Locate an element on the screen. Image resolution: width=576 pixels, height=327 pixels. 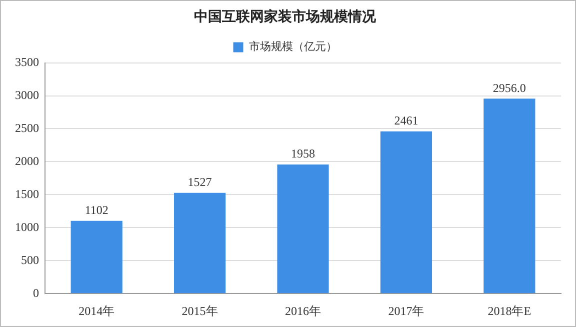
data-label: 1958 is located at coordinates (303, 153).